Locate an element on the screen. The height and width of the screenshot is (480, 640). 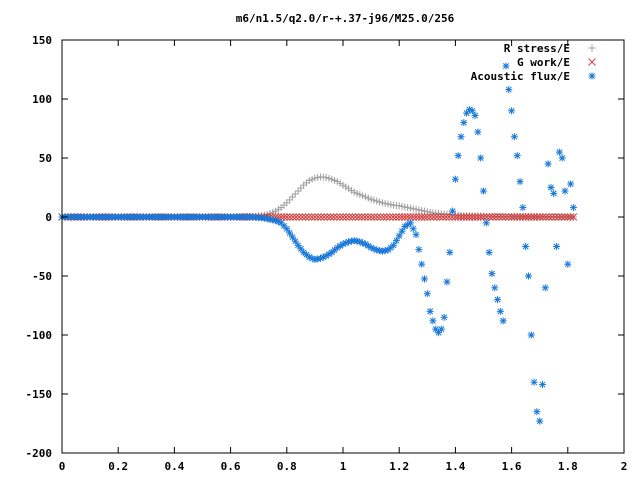
x-tick-label: 0 is located at coordinates (62, 466).